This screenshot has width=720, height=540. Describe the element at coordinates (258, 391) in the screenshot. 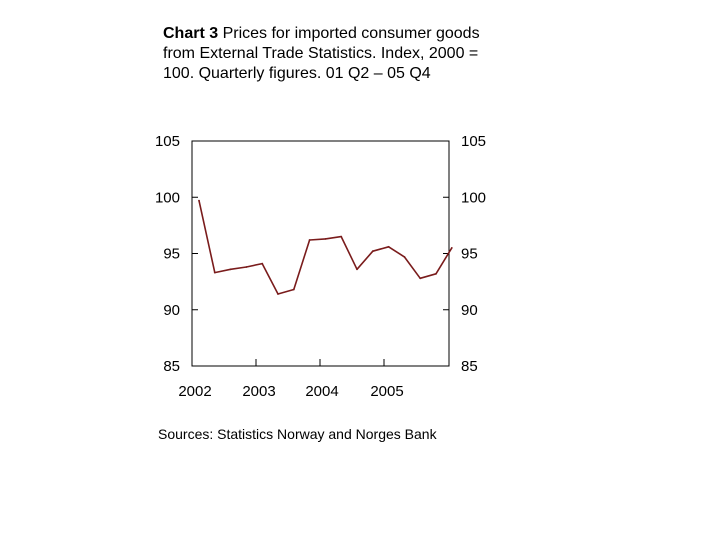

I see `x-tick-label: 2003` at that location.